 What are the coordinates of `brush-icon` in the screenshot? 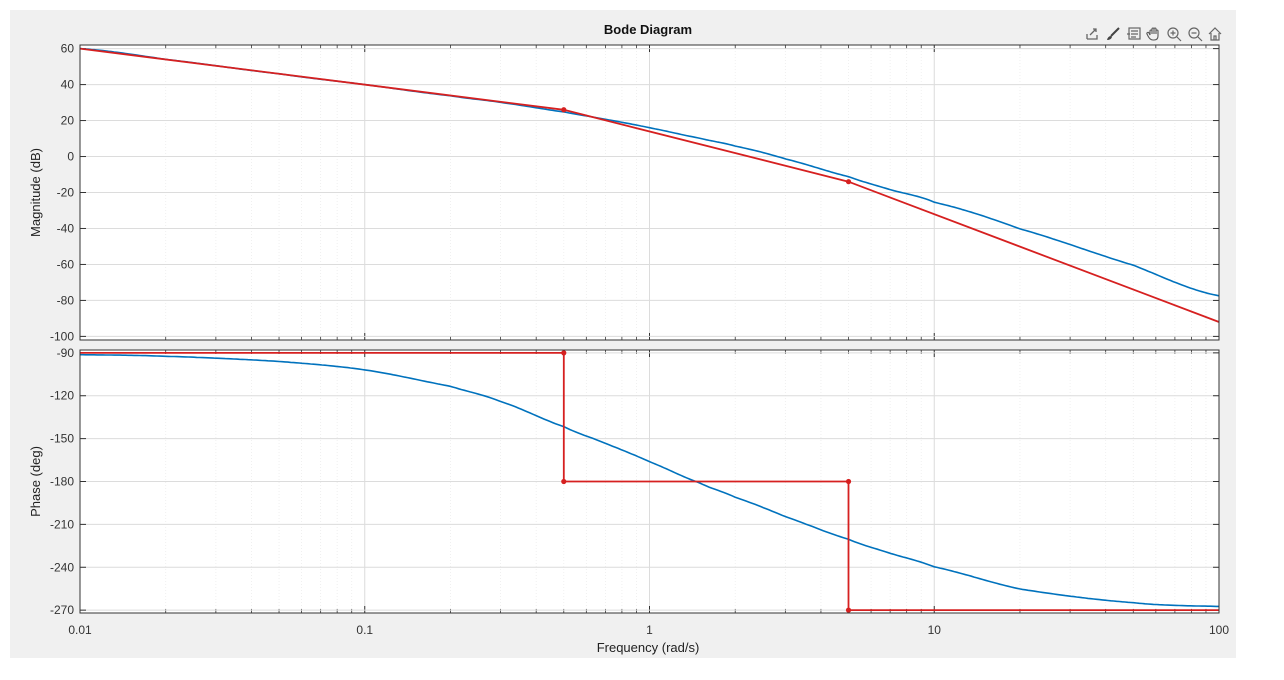 It's located at (1112, 34).